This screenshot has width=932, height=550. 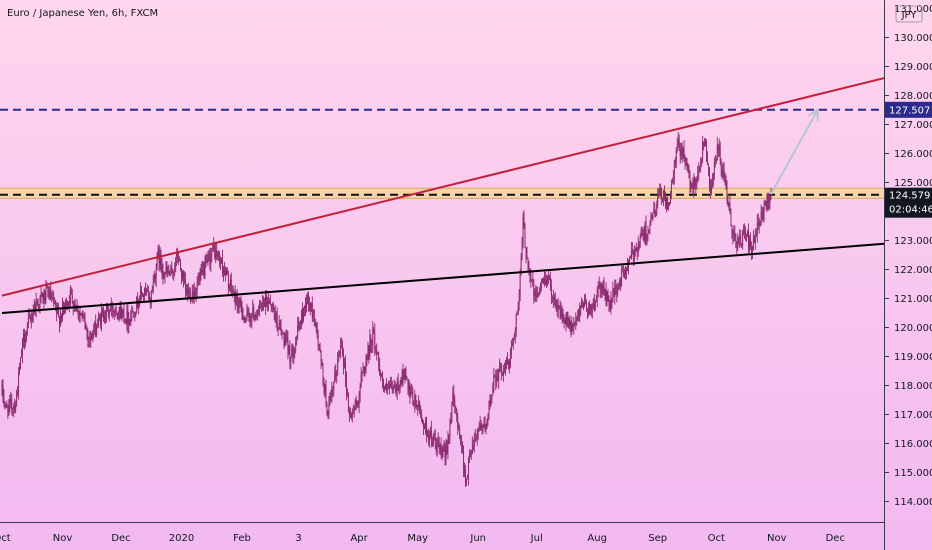 I want to click on y-tick-label: 131.000, so click(x=913, y=9).